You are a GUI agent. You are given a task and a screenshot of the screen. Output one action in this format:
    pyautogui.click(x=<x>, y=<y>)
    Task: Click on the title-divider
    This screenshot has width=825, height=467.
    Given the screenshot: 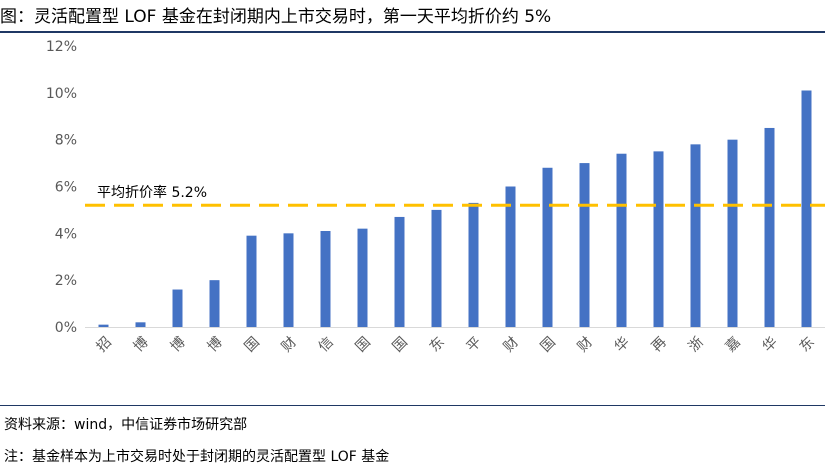 What is the action you would take?
    pyautogui.click(x=412, y=32)
    